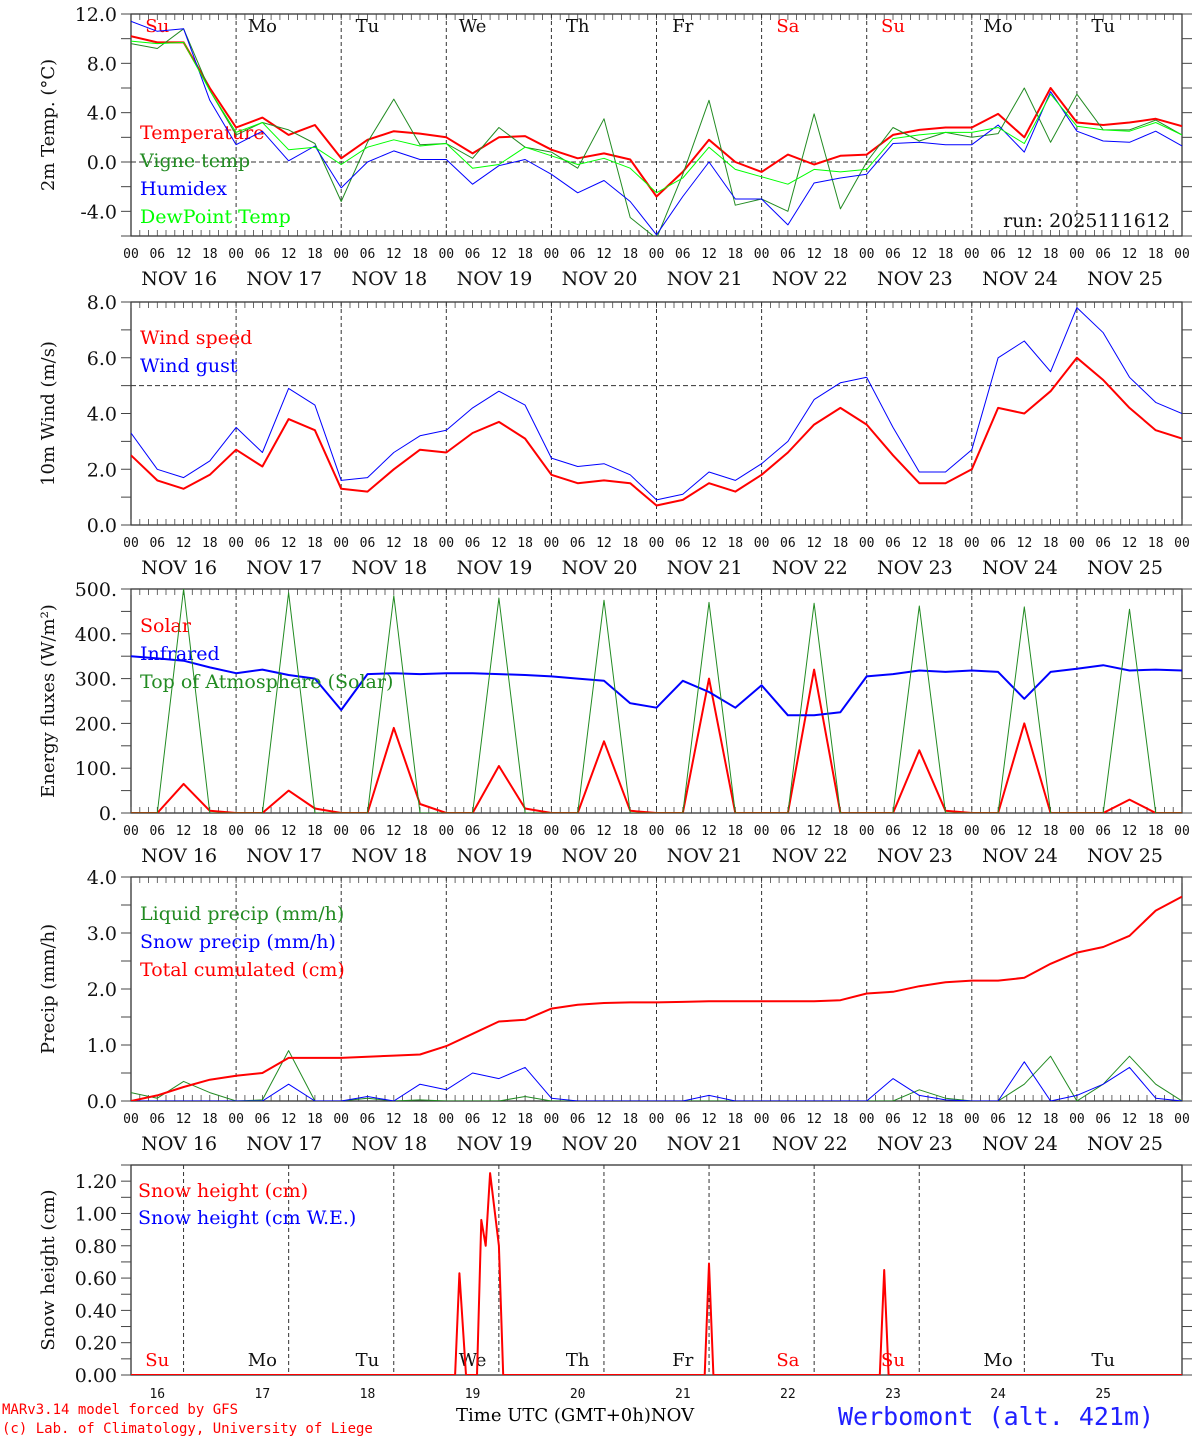  What do you see at coordinates (389, 1144) in the screenshot?
I see `x-date-label: NOV 18` at bounding box center [389, 1144].